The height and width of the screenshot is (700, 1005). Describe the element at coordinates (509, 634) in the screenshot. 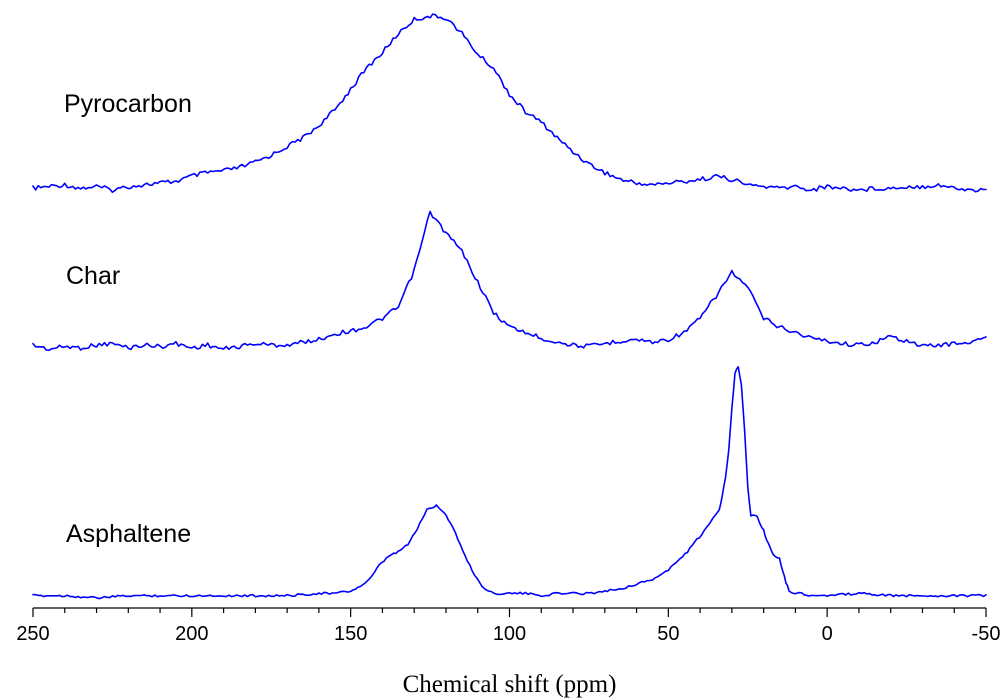

I see `x-tick-label: 100` at that location.